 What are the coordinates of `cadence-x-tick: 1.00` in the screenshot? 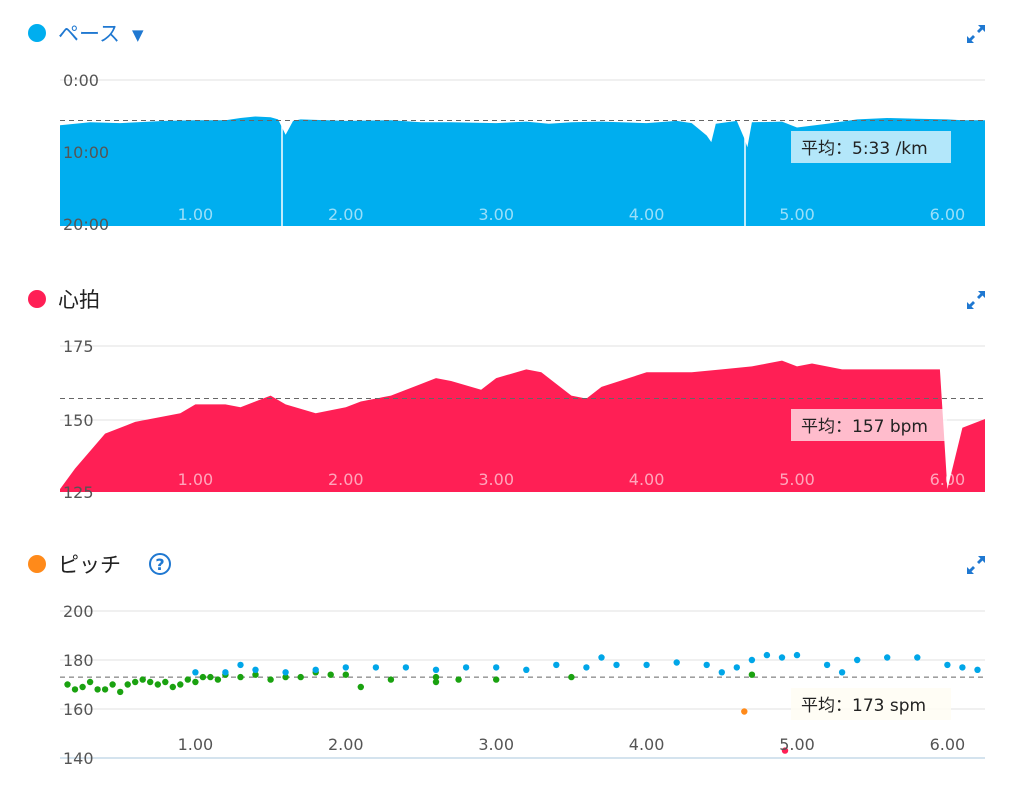 It's located at (196, 744).